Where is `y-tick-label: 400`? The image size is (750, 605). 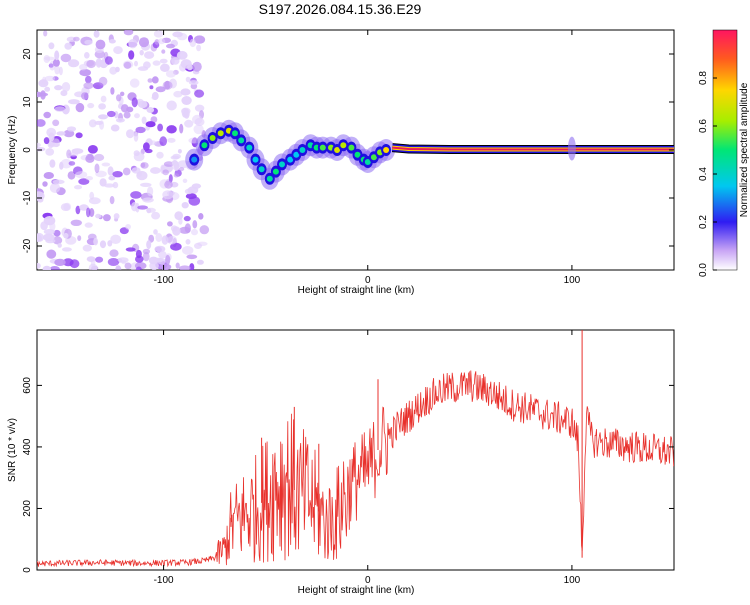
y-tick-label: 400 is located at coordinates (27, 446).